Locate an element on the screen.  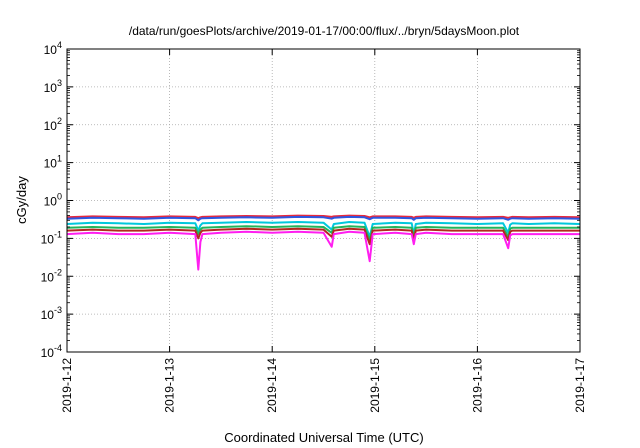
x-tick-label: 2019-1-16 is located at coordinates (477, 385).